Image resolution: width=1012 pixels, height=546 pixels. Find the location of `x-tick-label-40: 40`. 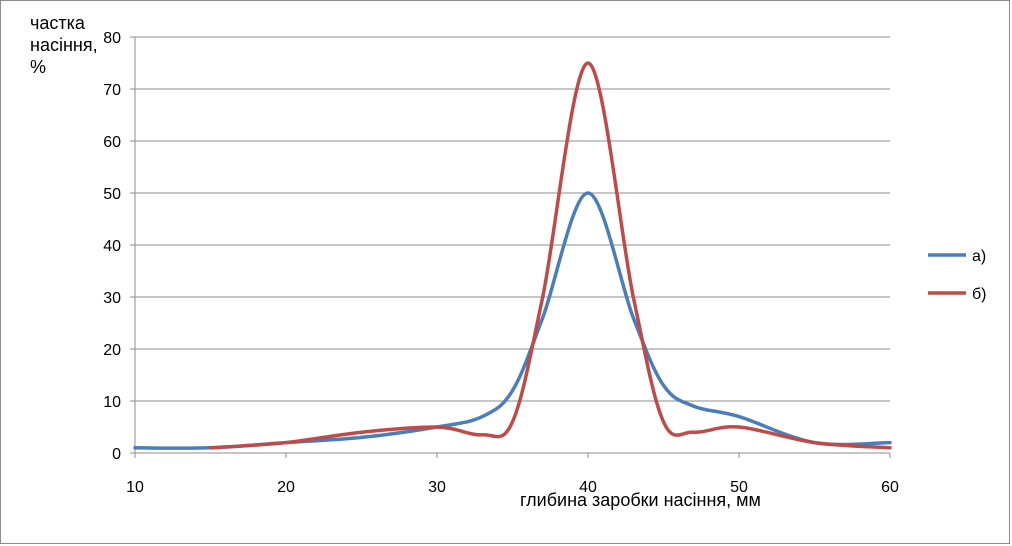

x-tick-label-40: 40 is located at coordinates (588, 487).